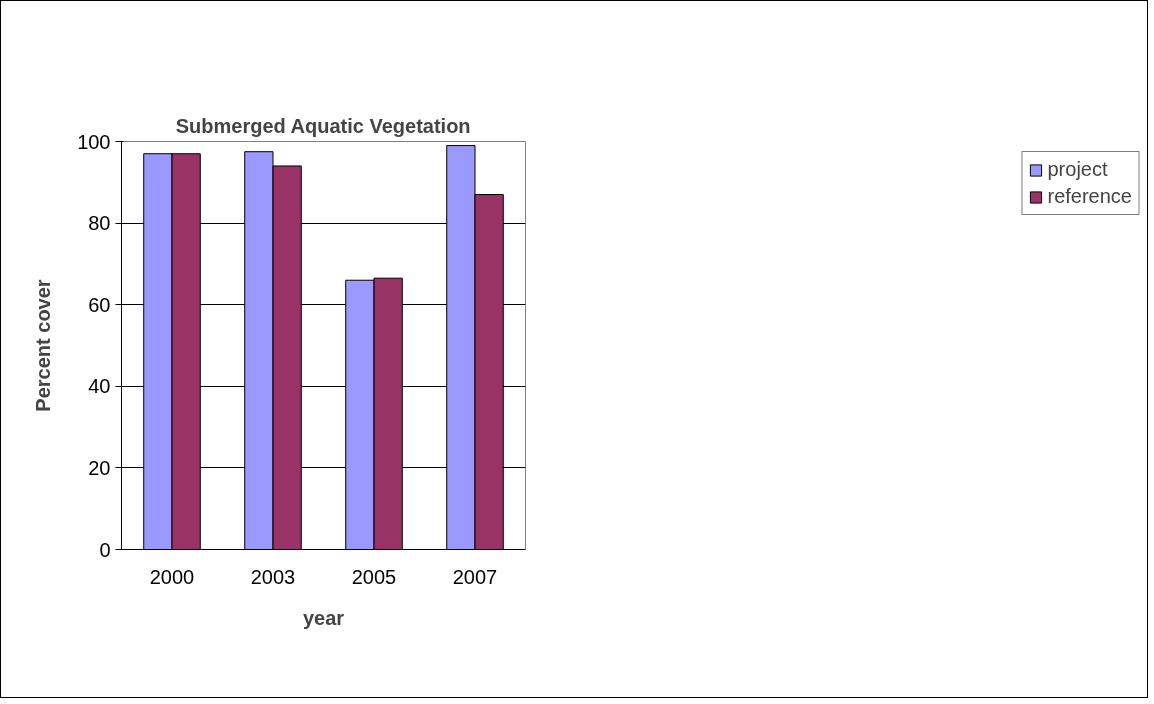  I want to click on legend-label: project, so click(1077, 169).